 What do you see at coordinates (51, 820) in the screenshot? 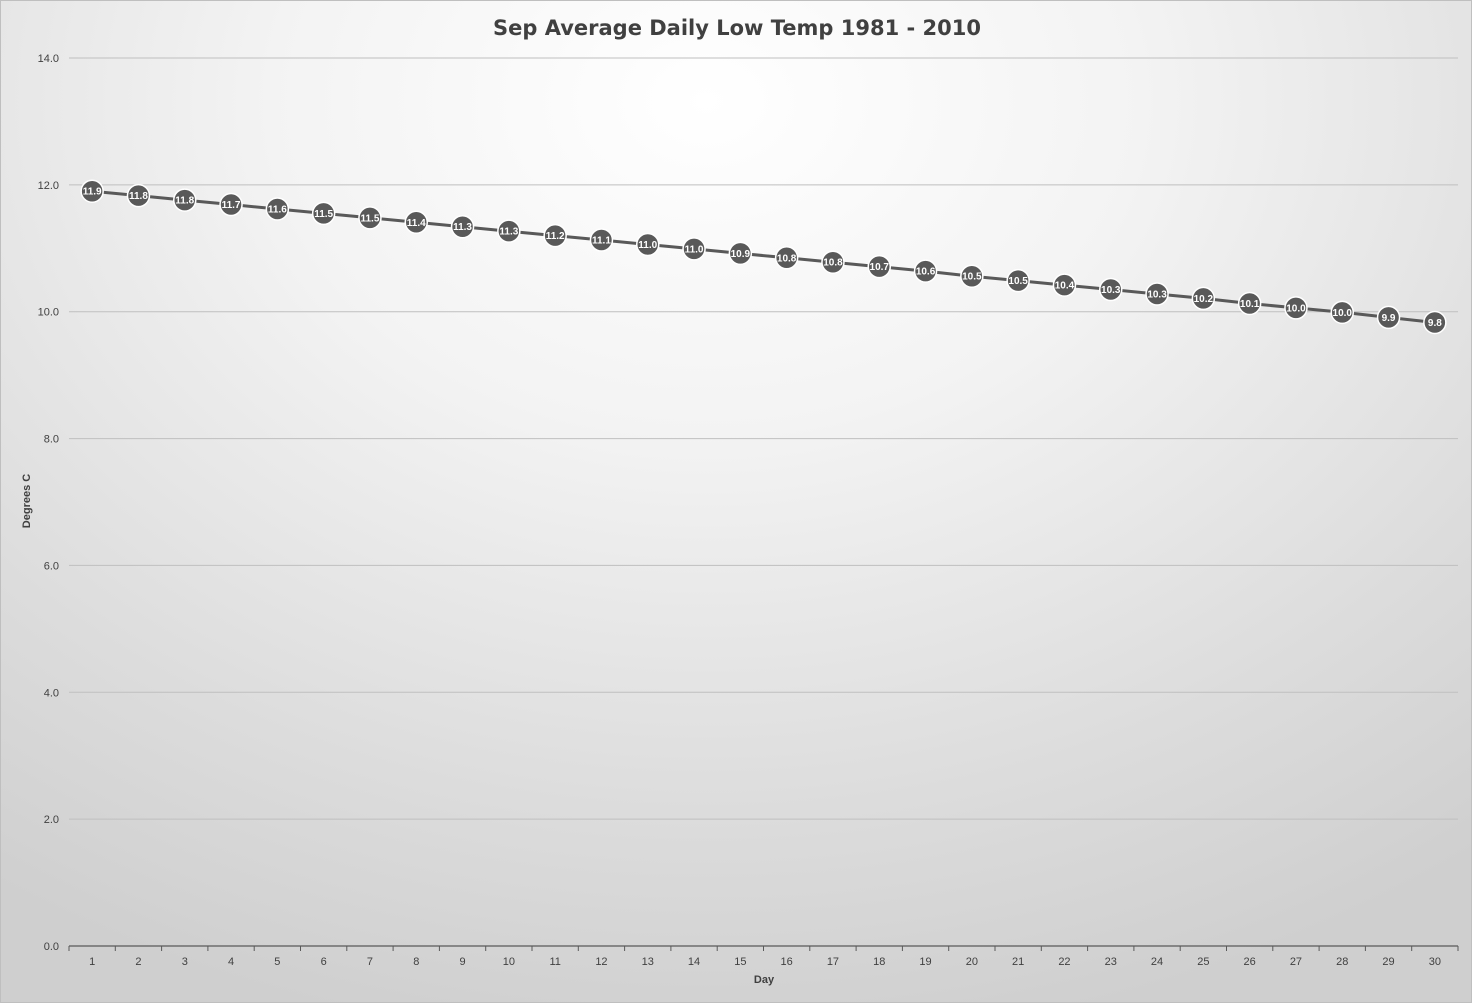
I see `y-tick-label: 2.0` at bounding box center [51, 820].